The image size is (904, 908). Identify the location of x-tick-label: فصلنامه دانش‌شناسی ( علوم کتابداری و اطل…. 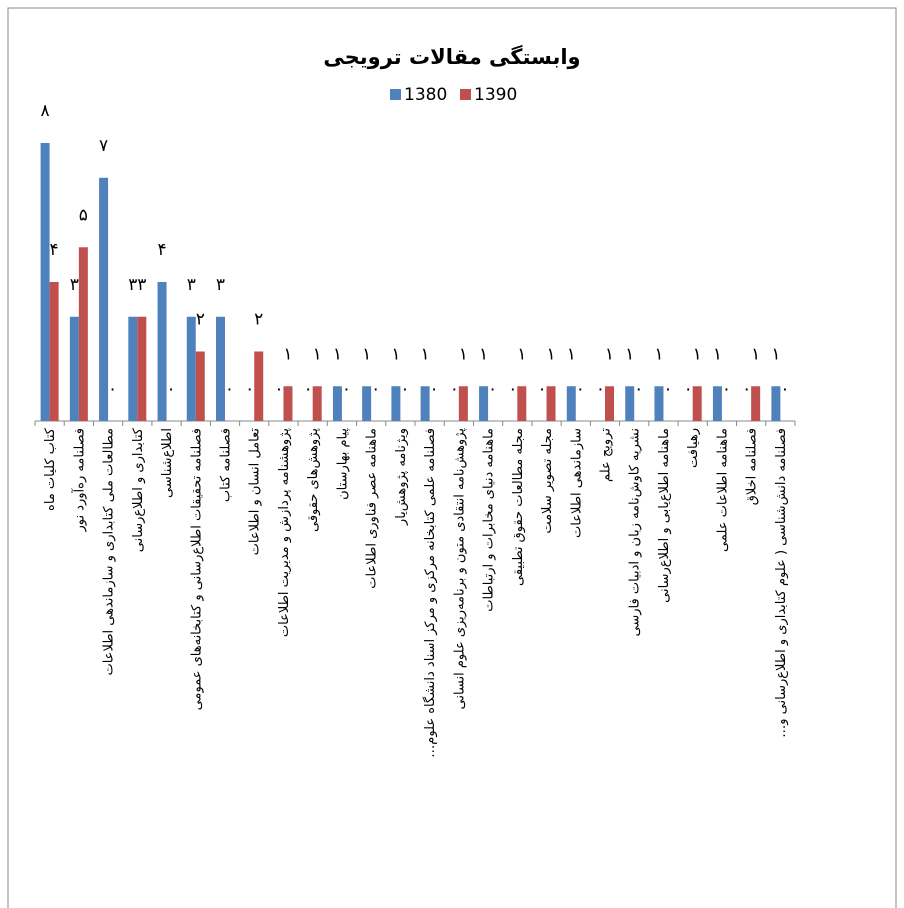
(781, 583).